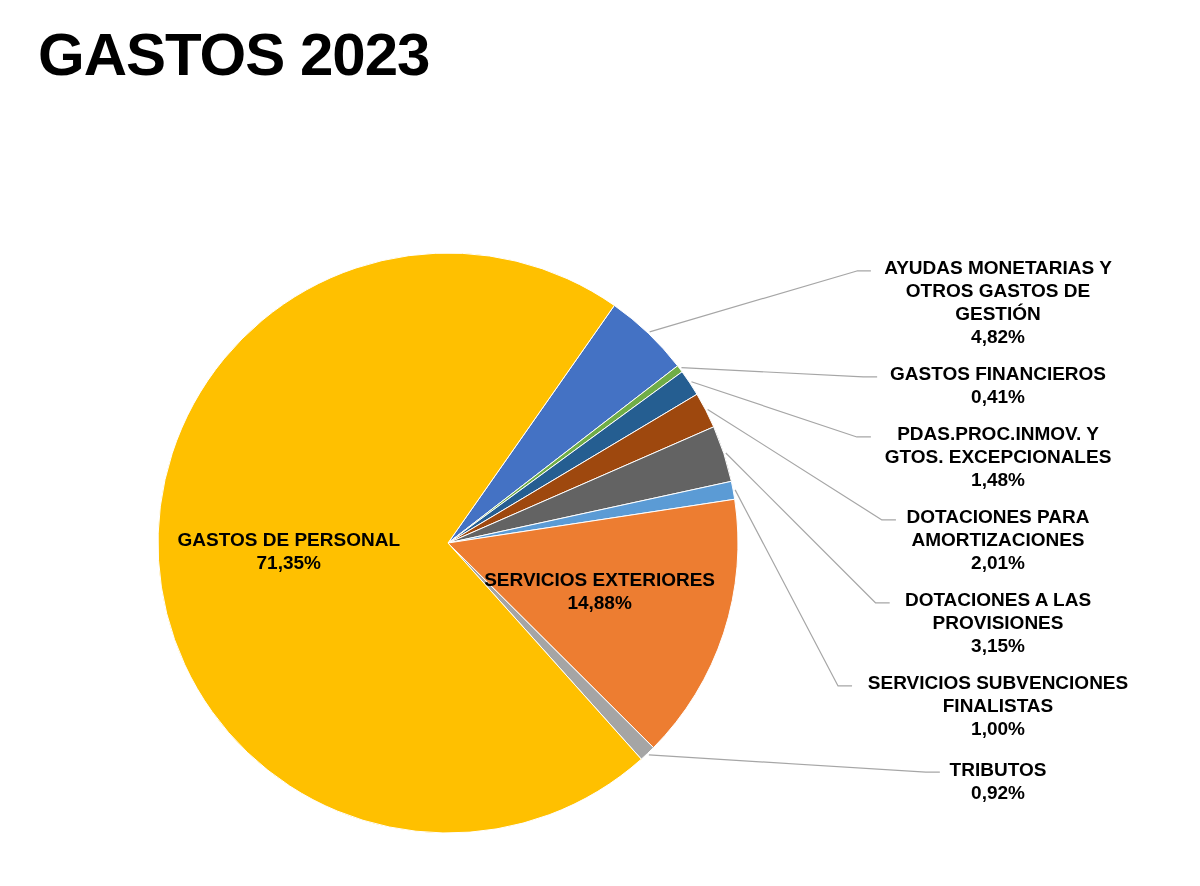 The image size is (1200, 886). I want to click on data-label: 1,48%, so click(998, 480).